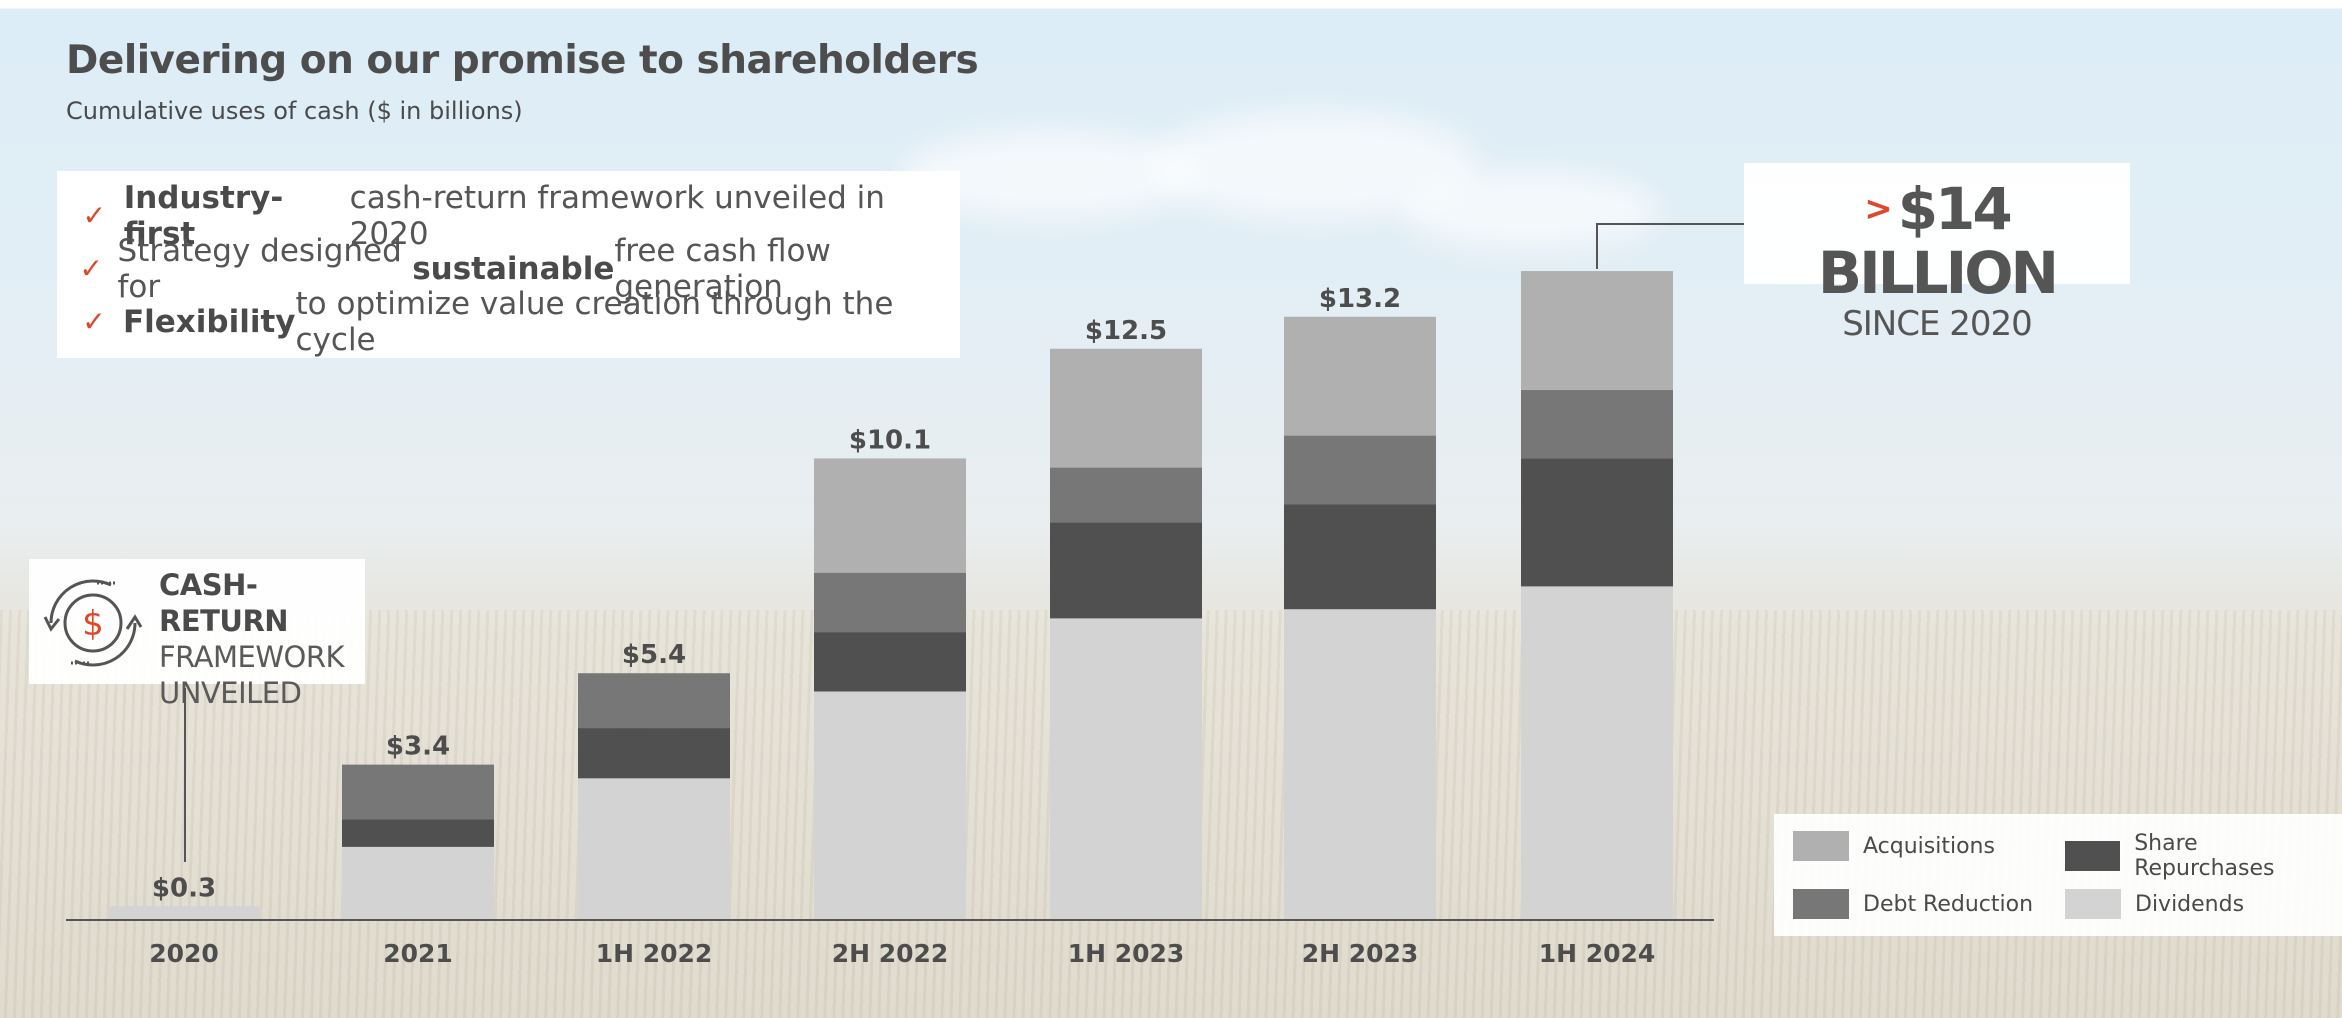  What do you see at coordinates (1938, 241) in the screenshot?
I see `total-amount: $14 BILLION` at bounding box center [1938, 241].